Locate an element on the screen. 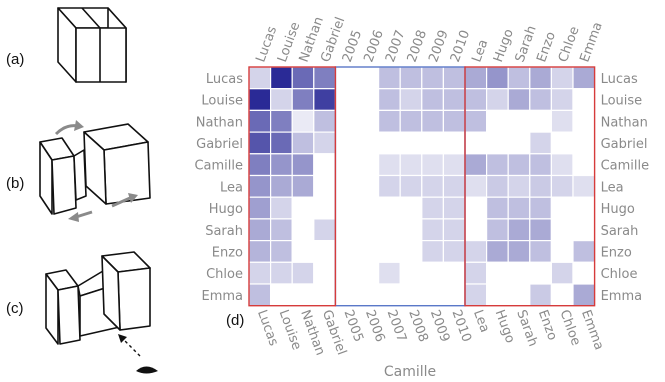 The height and width of the screenshot is (382, 665). rotation-arrows is located at coordinates (96, 171).